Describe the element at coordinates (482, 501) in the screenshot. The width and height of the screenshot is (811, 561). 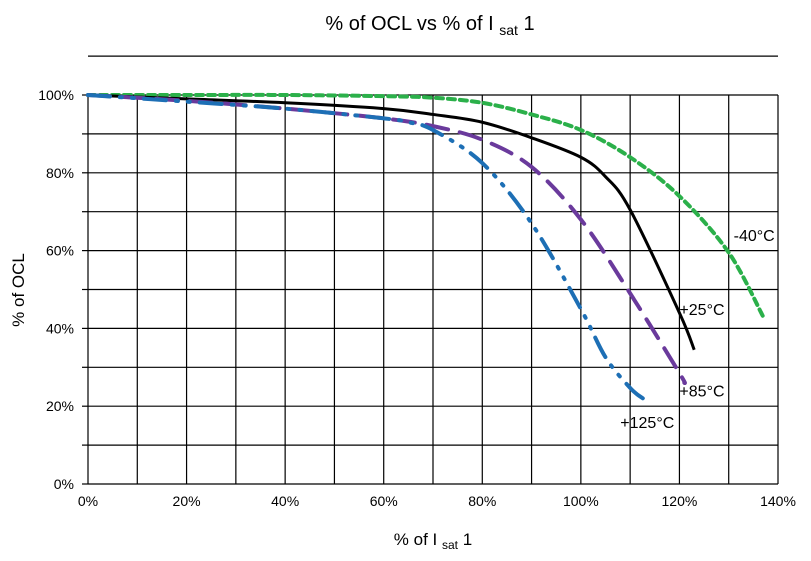
I see `x-tick-label: 80%` at that location.